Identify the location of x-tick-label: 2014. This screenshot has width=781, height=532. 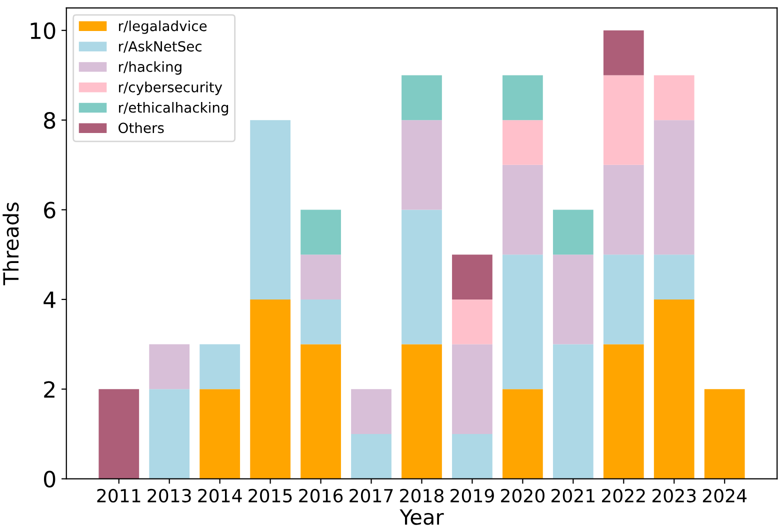
(220, 495).